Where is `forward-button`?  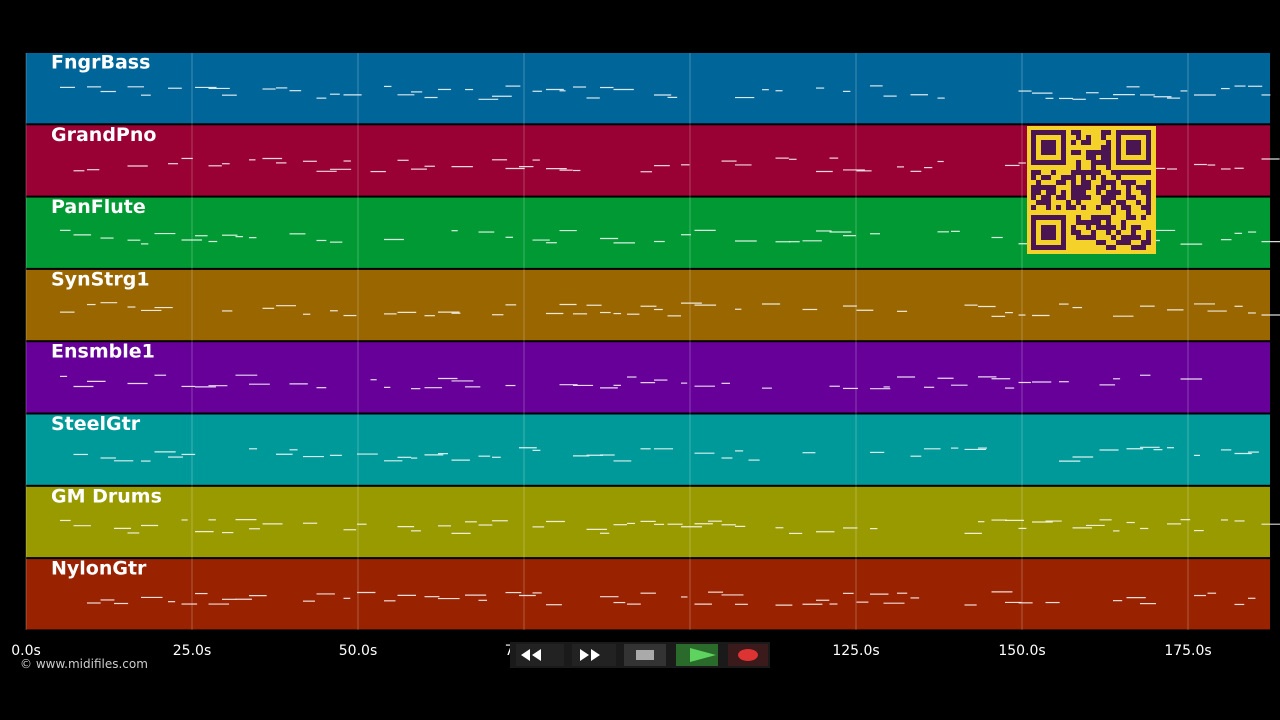
forward-button is located at coordinates (594, 655).